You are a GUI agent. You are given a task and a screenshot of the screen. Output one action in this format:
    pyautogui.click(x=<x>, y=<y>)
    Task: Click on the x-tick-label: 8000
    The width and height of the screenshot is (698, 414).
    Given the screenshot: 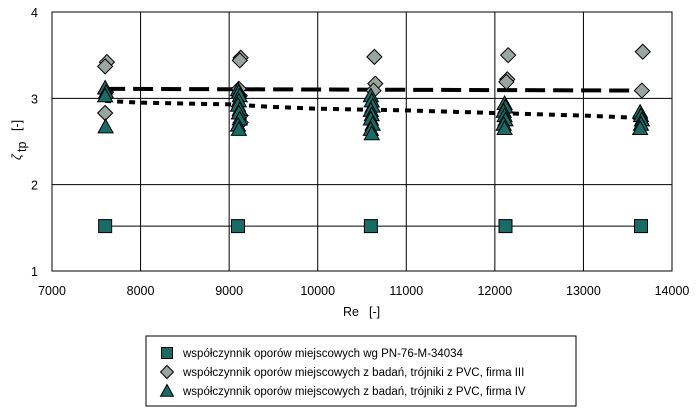 What is the action you would take?
    pyautogui.click(x=141, y=291)
    